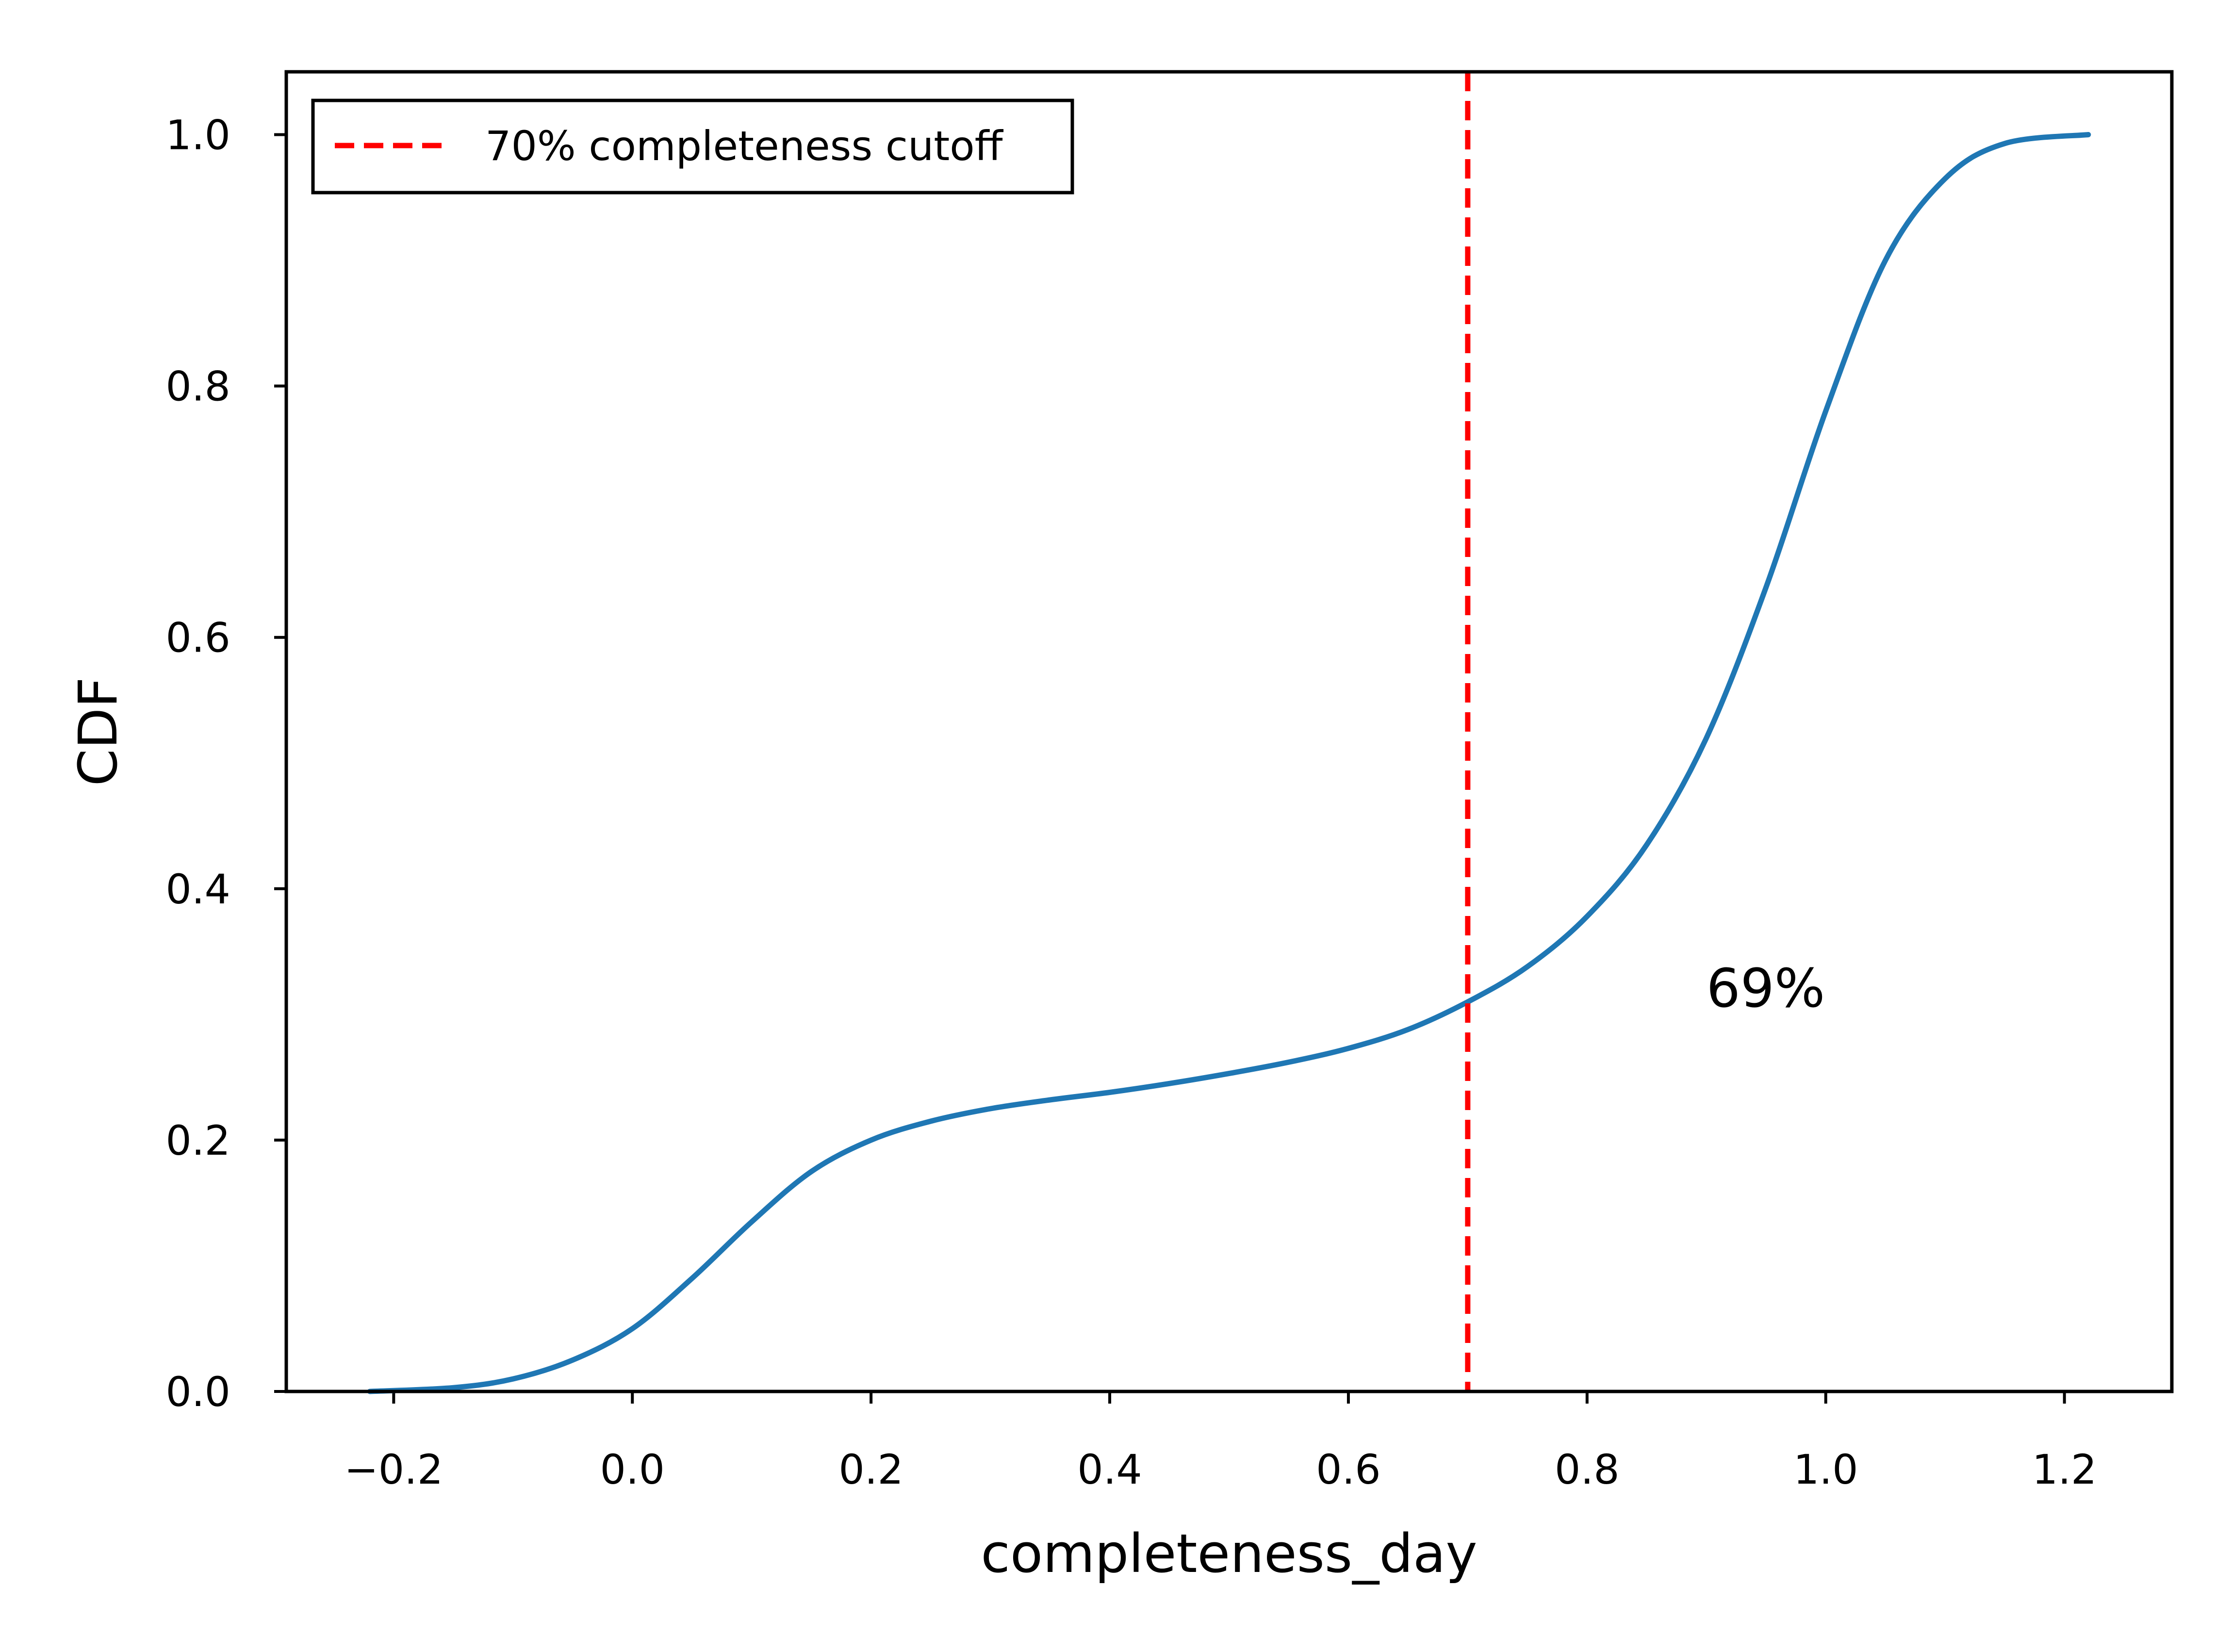  What do you see at coordinates (1825, 1469) in the screenshot?
I see `x-tick-label: 1.0` at bounding box center [1825, 1469].